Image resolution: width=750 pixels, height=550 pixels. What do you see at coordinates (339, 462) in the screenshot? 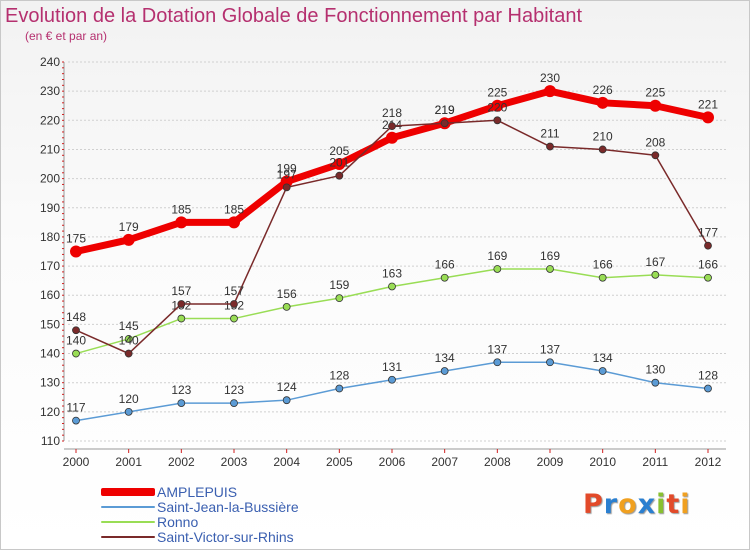
I see `x-tick-label: 2005` at bounding box center [339, 462].